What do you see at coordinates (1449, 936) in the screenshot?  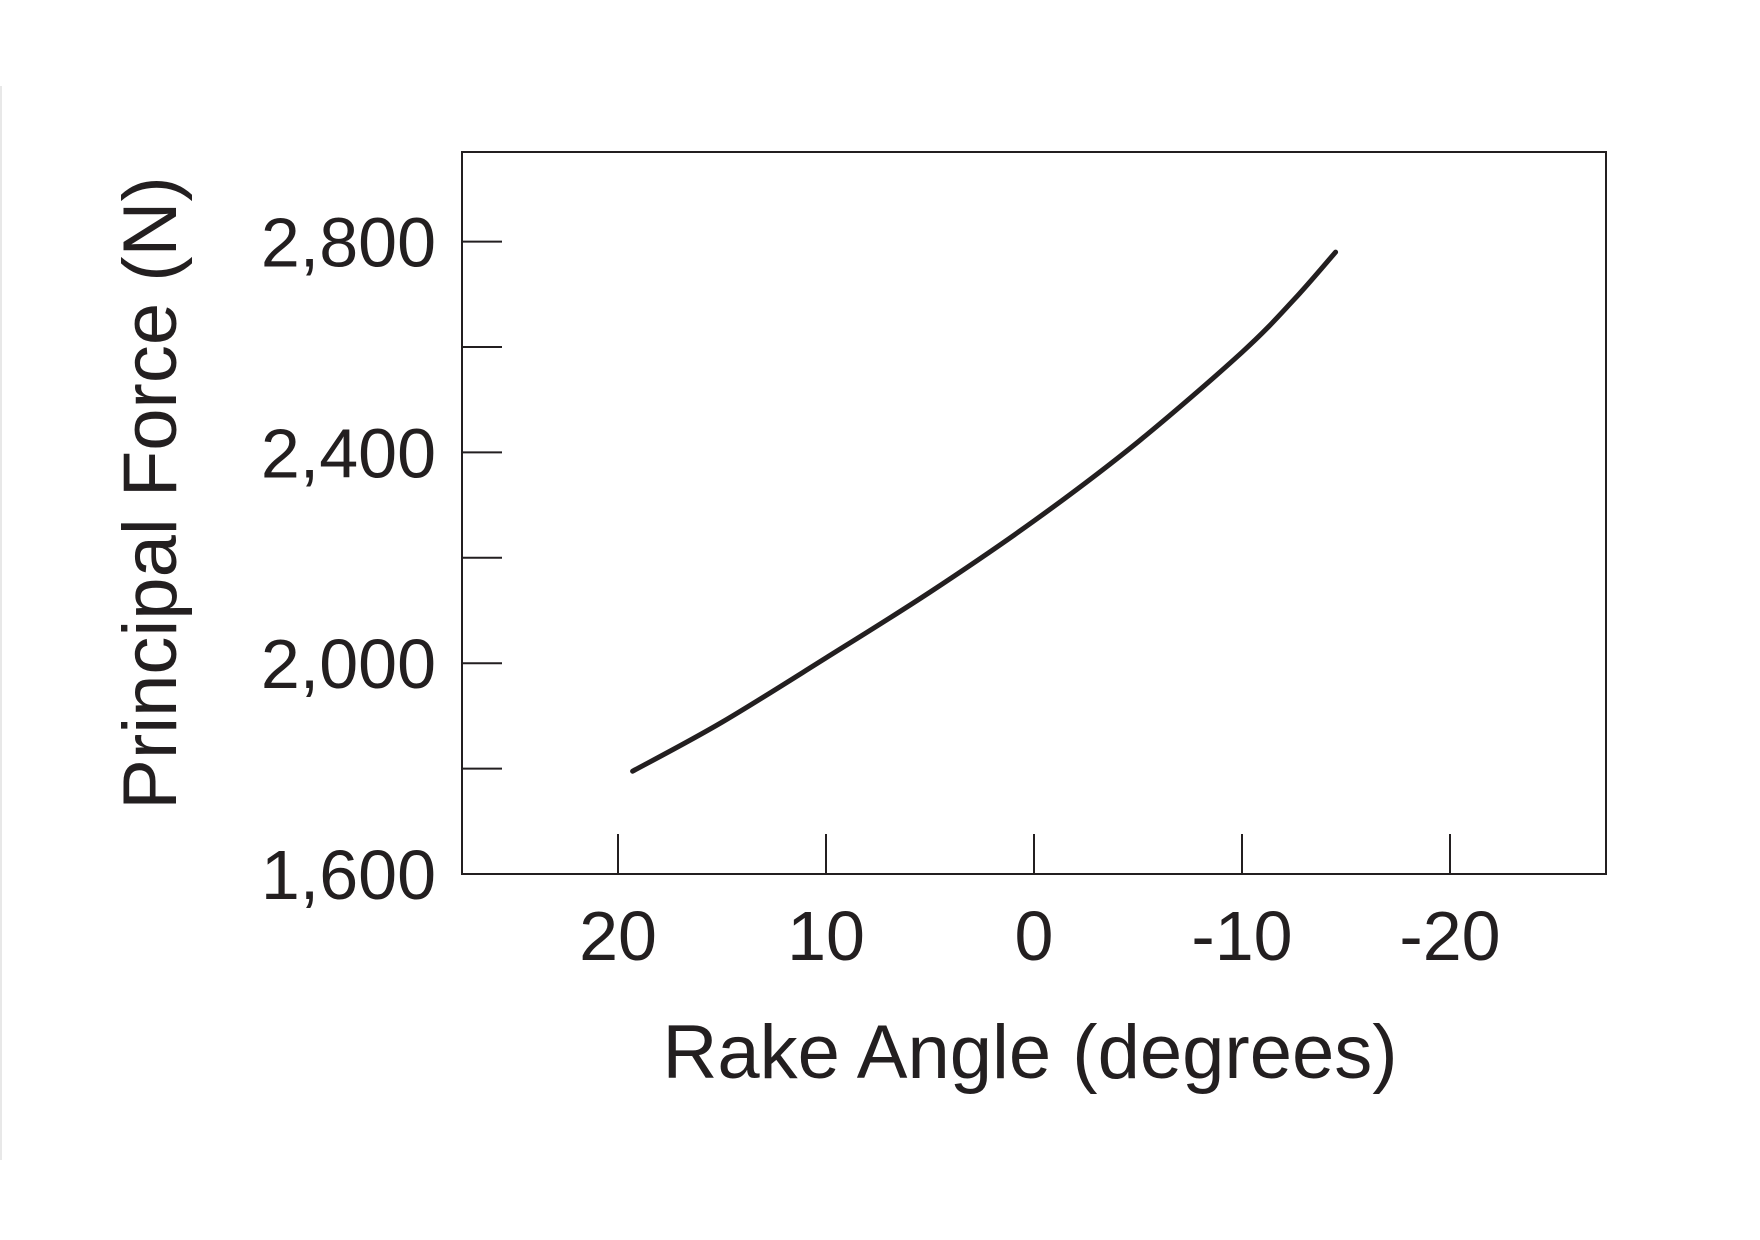 I see `x-tick-label: -20` at bounding box center [1449, 936].